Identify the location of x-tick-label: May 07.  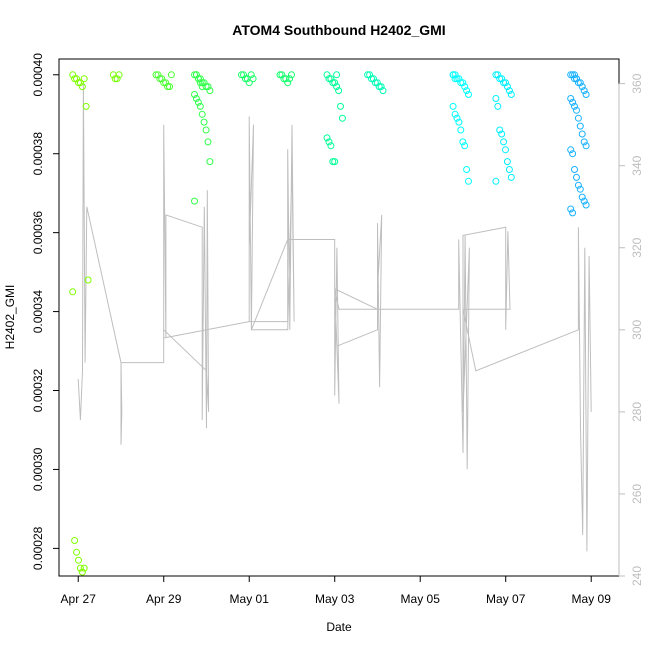
(506, 599).